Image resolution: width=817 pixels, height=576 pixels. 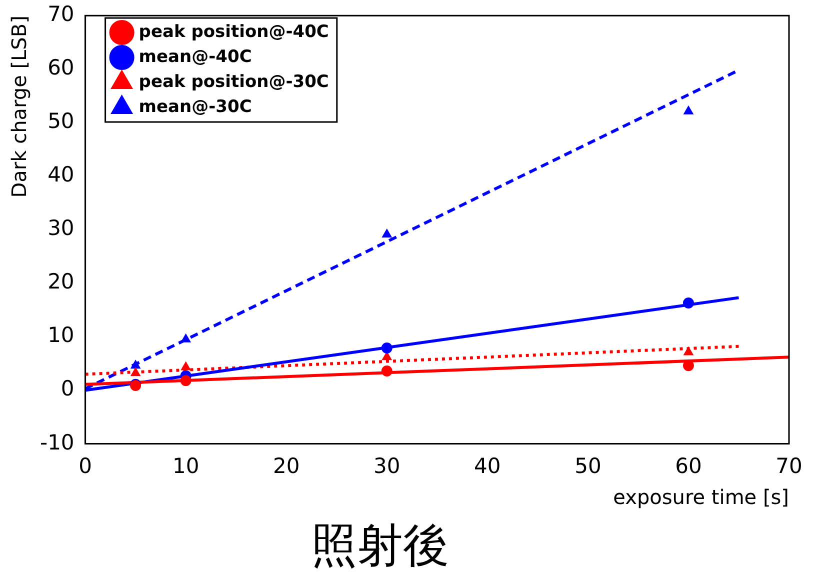 What do you see at coordinates (195, 106) in the screenshot?
I see `legend-label: mean@-30C` at bounding box center [195, 106].